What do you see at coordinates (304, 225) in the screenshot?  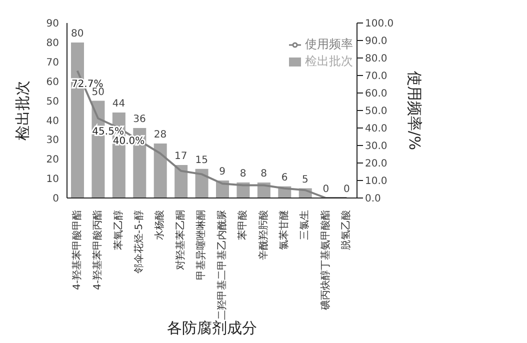 I see `x-tick-label: 三氯生` at bounding box center [304, 225].